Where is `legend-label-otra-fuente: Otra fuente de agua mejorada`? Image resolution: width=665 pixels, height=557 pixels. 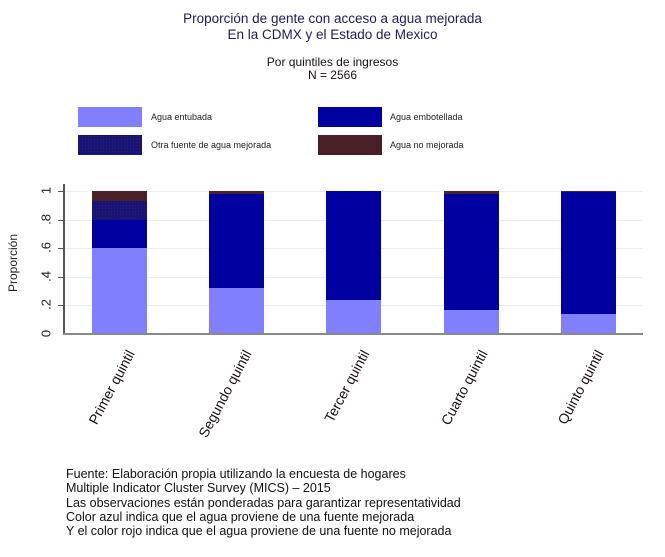
legend-label-otra-fuente: Otra fuente de agua mejorada is located at coordinates (211, 145).